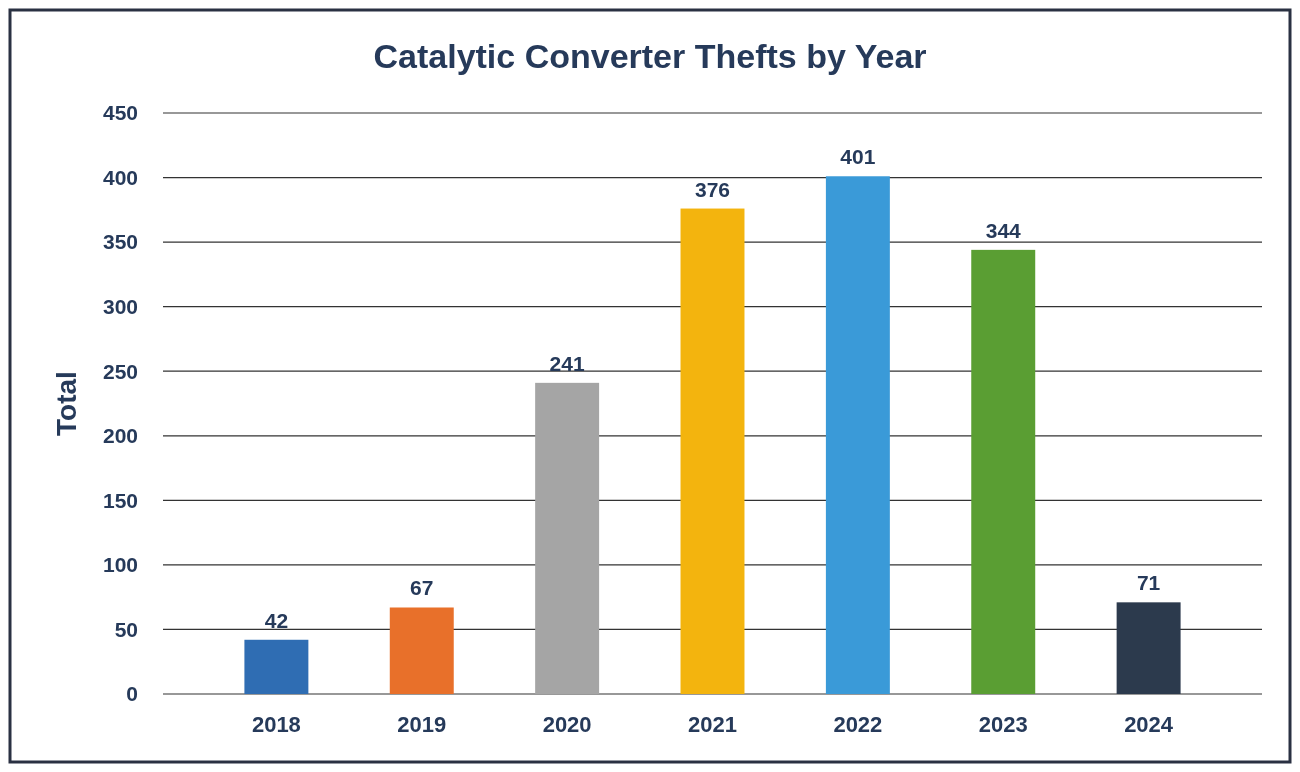 This screenshot has width=1300, height=772. Describe the element at coordinates (712, 189) in the screenshot. I see `data-label: 376` at that location.